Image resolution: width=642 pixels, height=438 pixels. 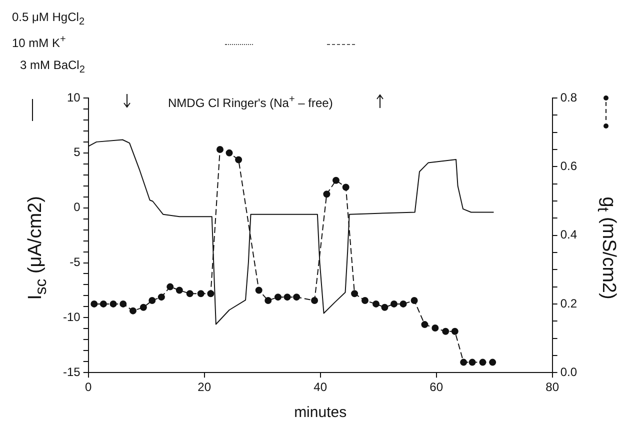 What do you see at coordinates (73, 97) in the screenshot?
I see `y-tick-label: 10` at bounding box center [73, 97].